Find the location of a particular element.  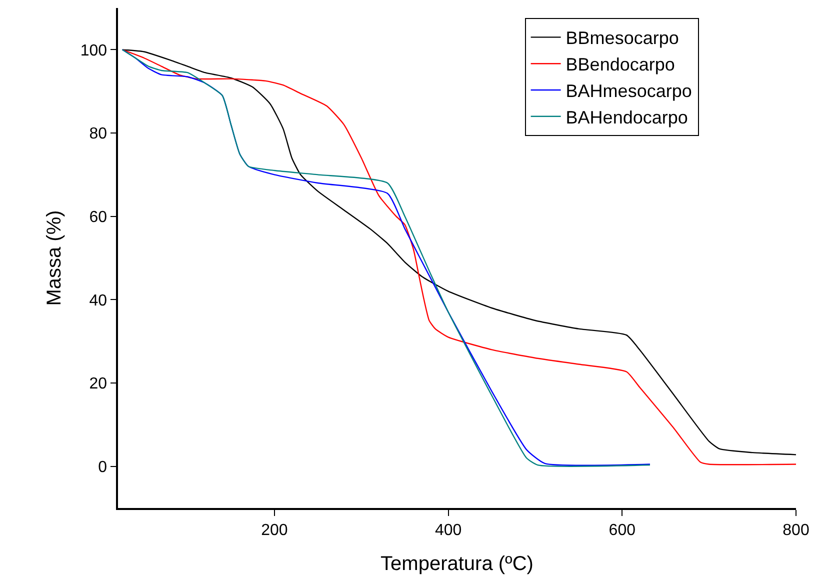

x-tick-label: 600 is located at coordinates (622, 530).